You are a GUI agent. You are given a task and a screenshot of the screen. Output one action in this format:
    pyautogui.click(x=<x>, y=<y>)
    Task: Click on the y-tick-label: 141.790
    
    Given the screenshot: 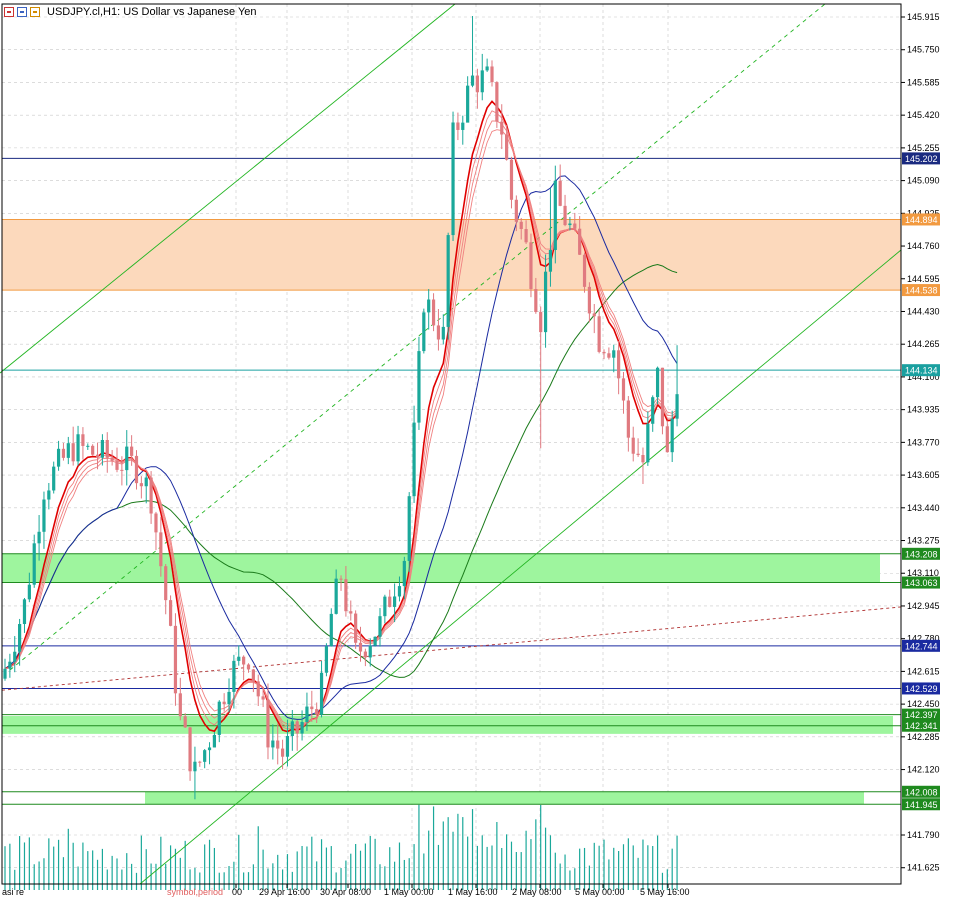 What is the action you would take?
    pyautogui.click(x=923, y=835)
    